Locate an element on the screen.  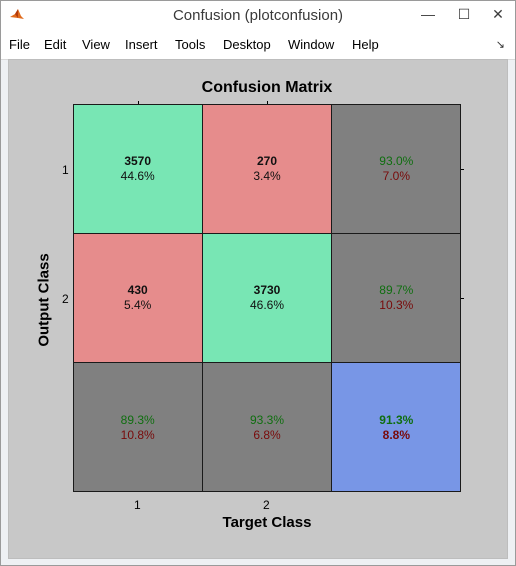
maximize-button: ☐ is located at coordinates (464, 14).